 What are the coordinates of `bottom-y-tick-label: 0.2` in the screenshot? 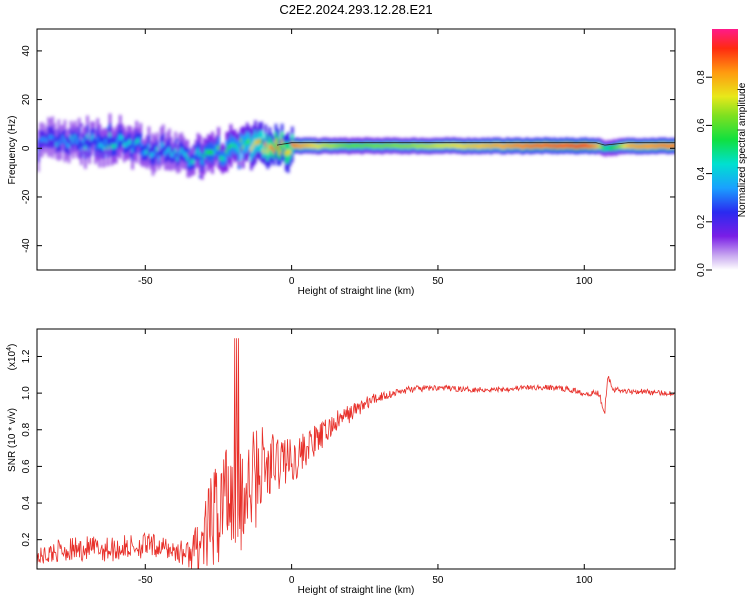 It's located at (26, 539).